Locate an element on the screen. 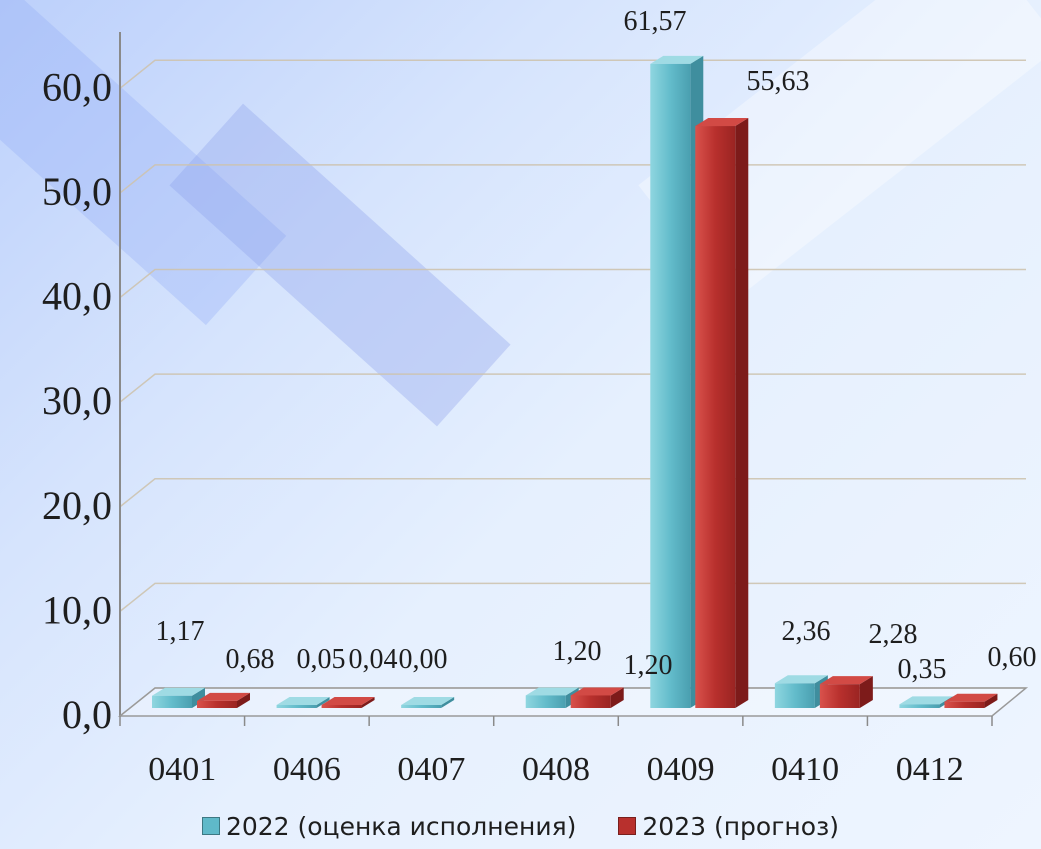 The height and width of the screenshot is (849, 1041). data-label: 1,17 is located at coordinates (180, 631).